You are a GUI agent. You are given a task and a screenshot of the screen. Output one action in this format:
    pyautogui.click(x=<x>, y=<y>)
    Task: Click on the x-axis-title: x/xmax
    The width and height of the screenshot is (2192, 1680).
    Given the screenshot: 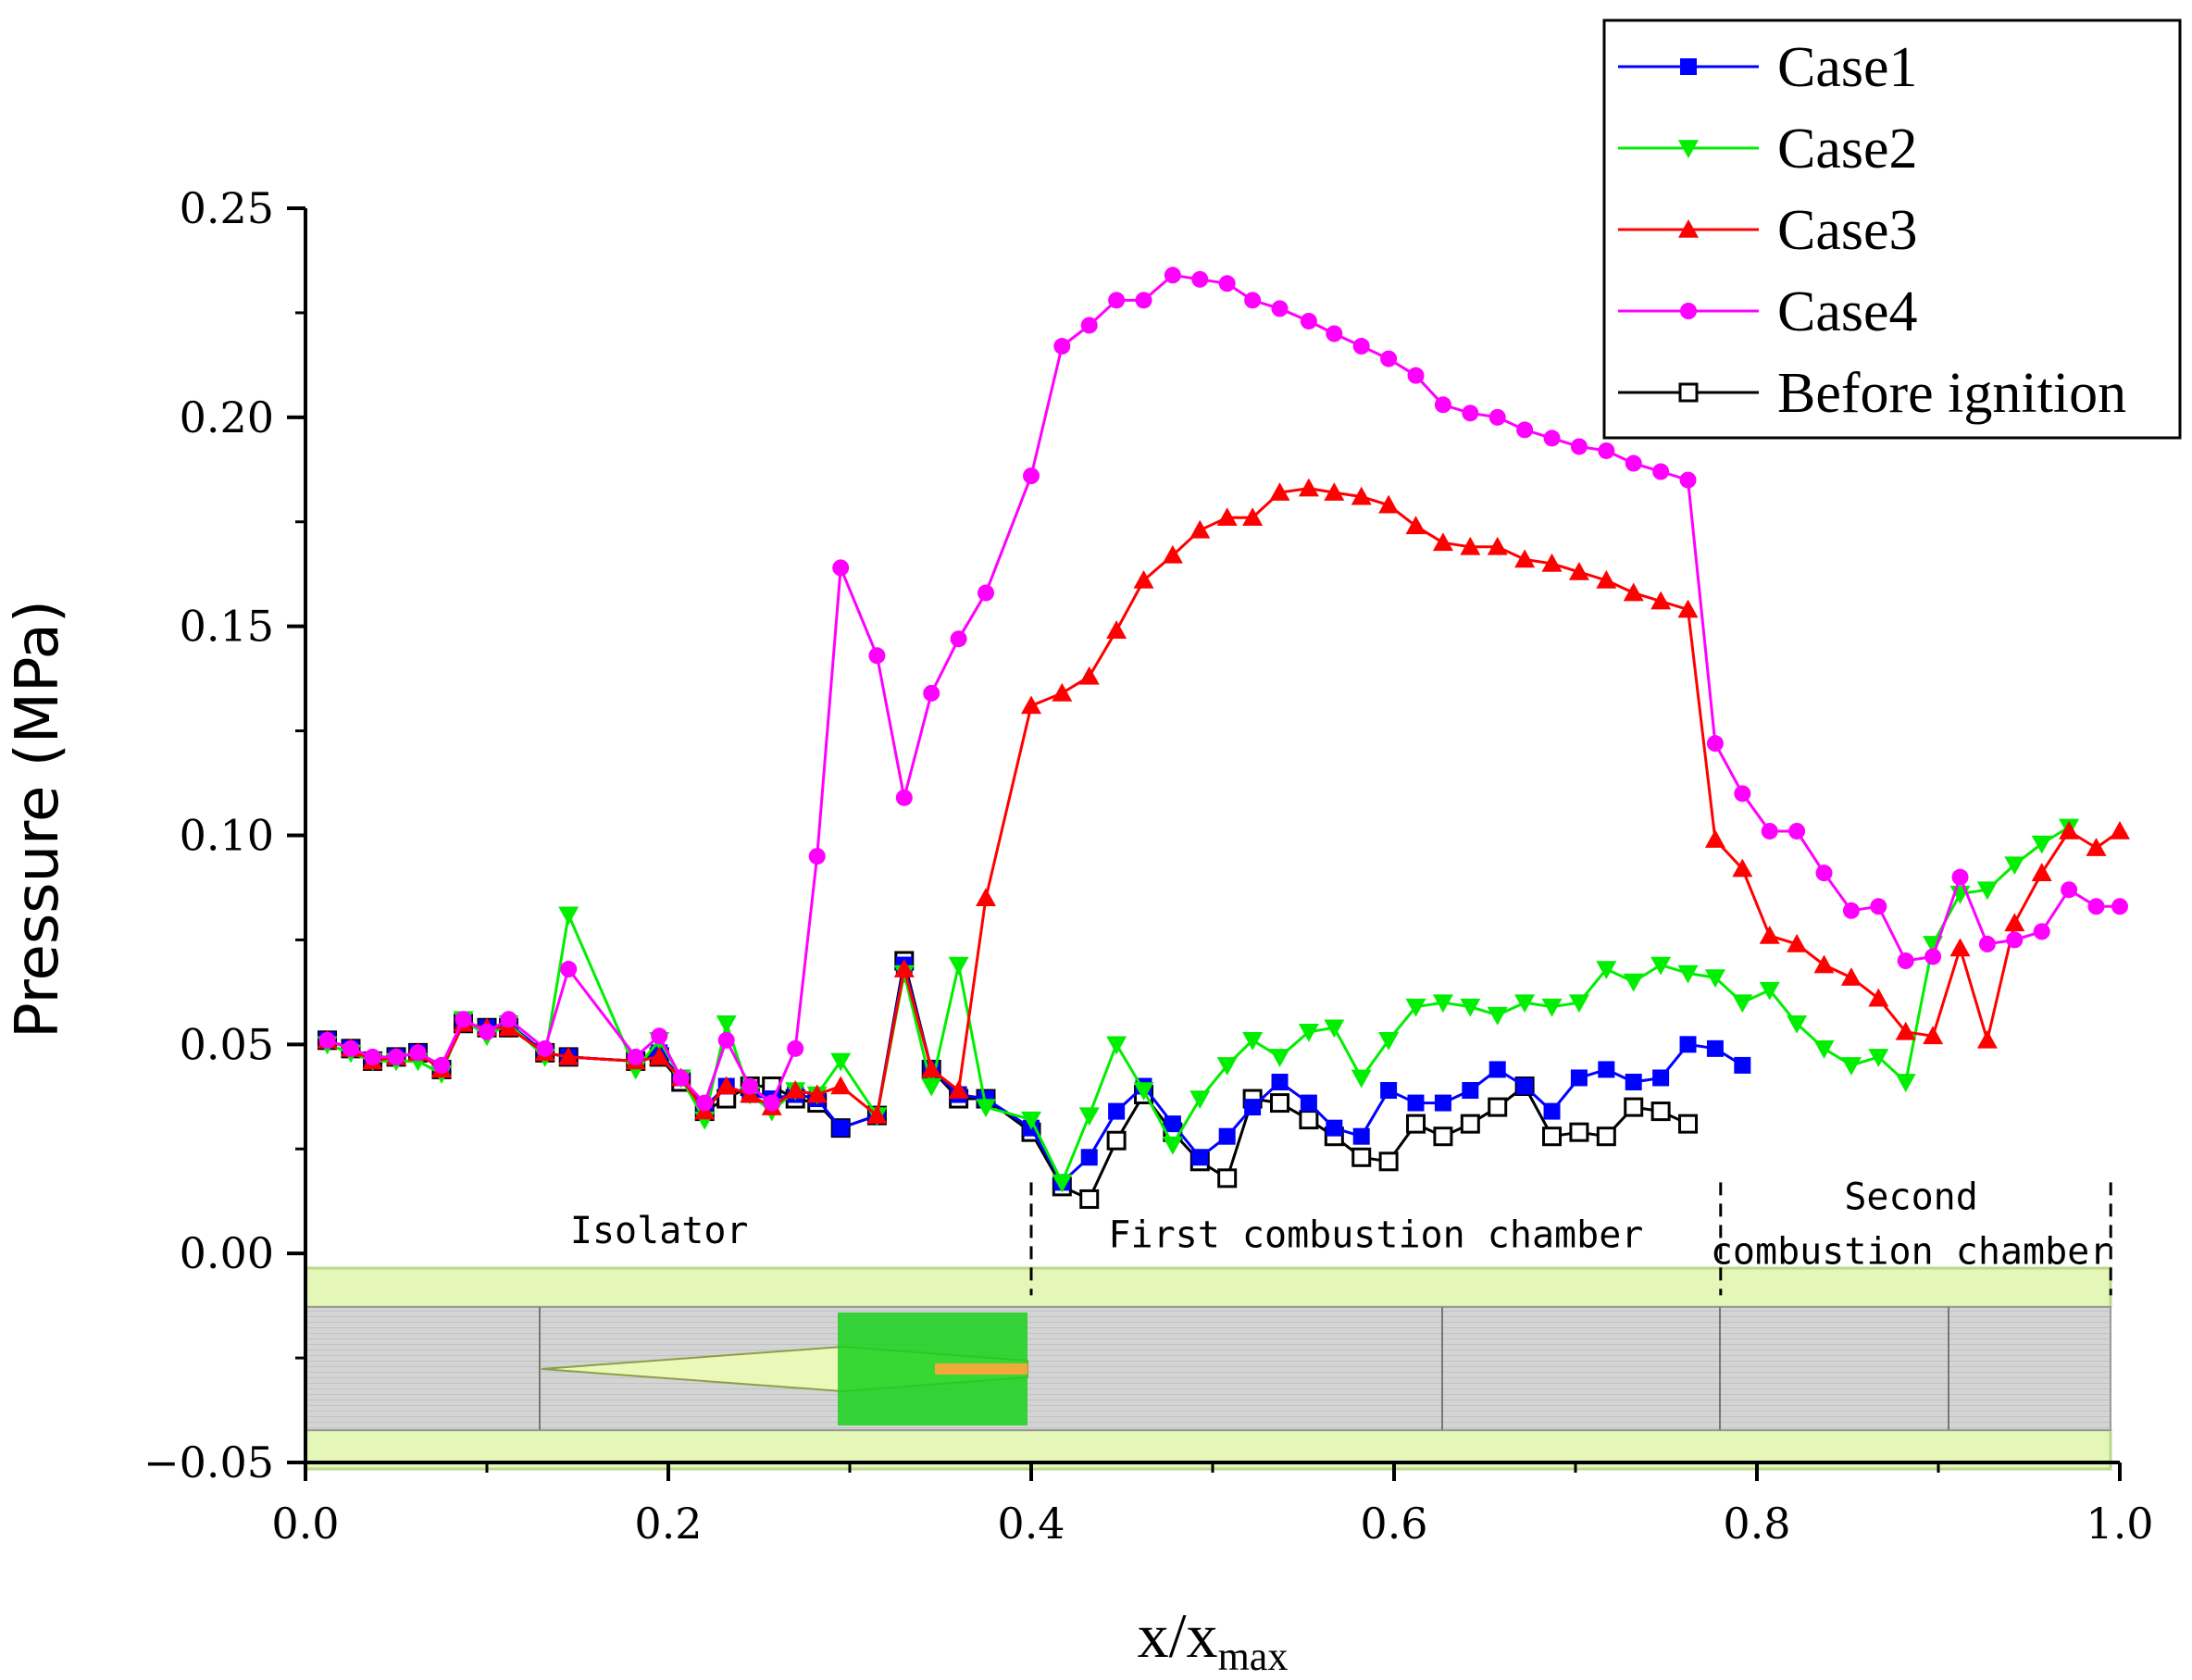 What is the action you would take?
    pyautogui.click(x=1213, y=1639)
    